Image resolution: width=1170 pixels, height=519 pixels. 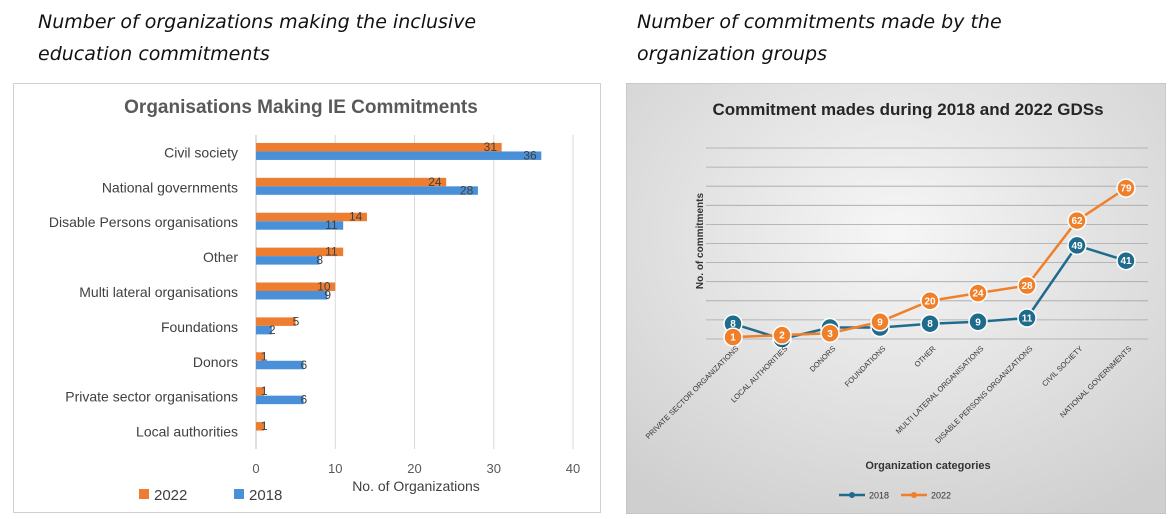 I want to click on bar-chart-x-axis-label: No. of Organizations, so click(x=416, y=486).